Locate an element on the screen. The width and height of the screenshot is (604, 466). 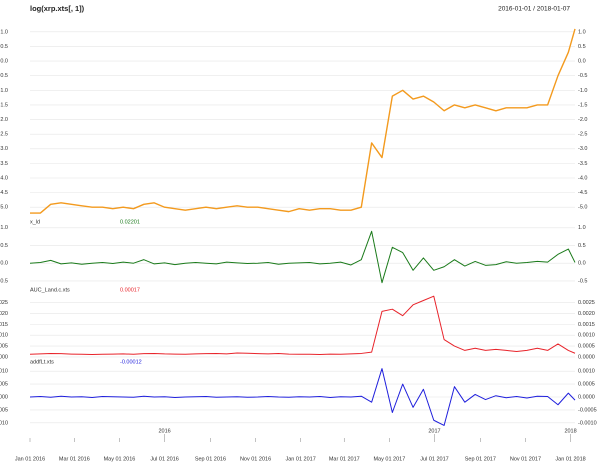
y-tick-label-left: -5.0 is located at coordinates (4, 208).